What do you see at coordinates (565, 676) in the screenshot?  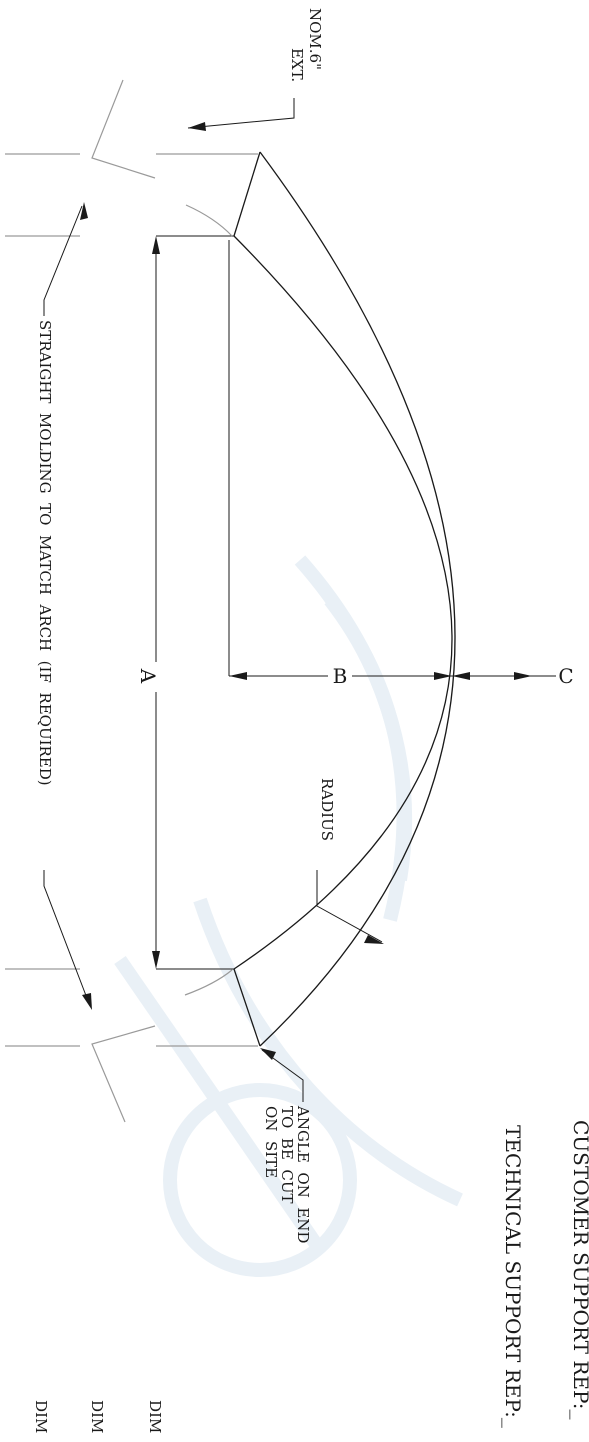 I see `dim-c-label: C` at bounding box center [565, 676].